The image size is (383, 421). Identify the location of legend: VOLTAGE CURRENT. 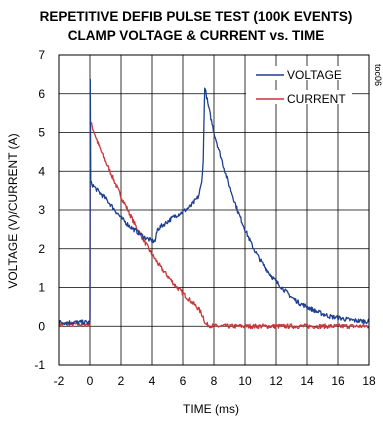
(299, 86).